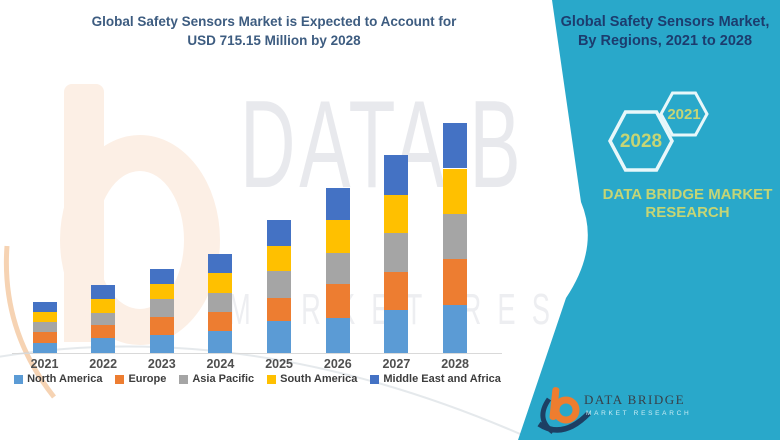 This screenshot has height=440, width=780. What do you see at coordinates (274, 40) in the screenshot?
I see `chart-title-line2: USD 715.15 Million by 2028` at bounding box center [274, 40].